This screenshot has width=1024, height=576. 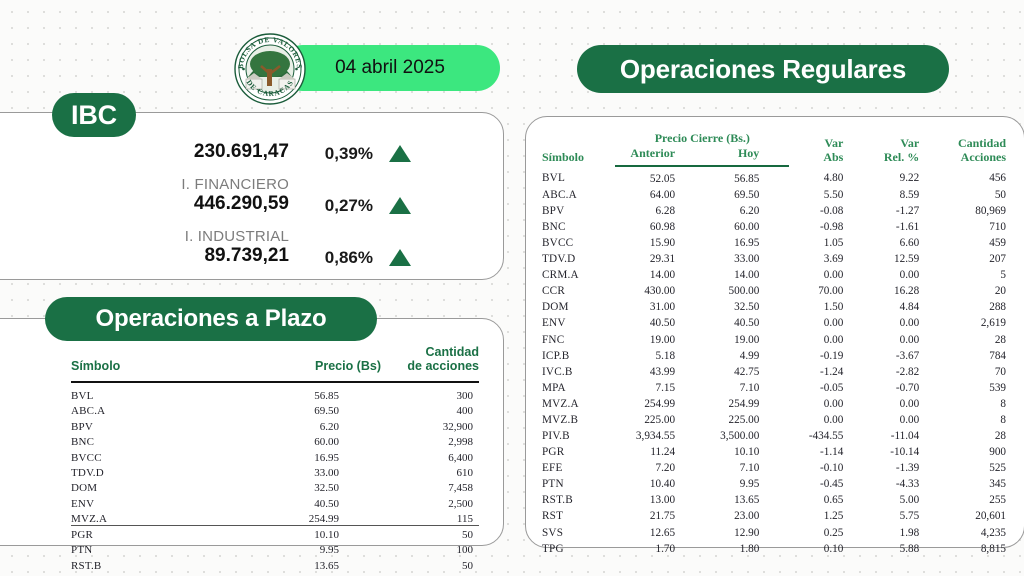 I want to click on reg-cell-cantidad: 5, so click(x=1003, y=275).